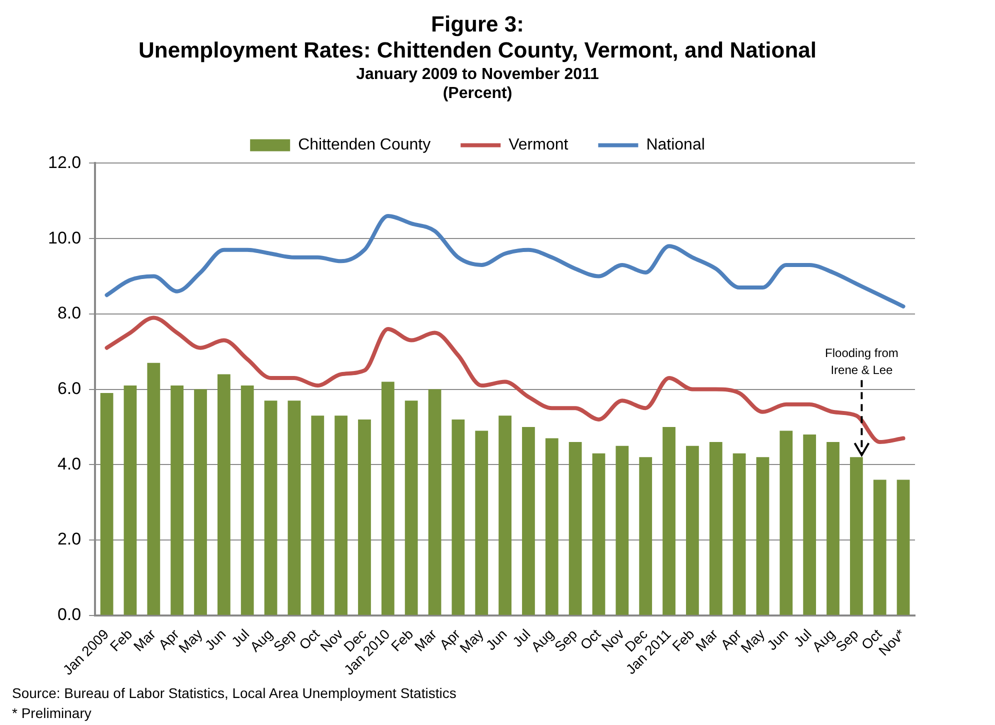  I want to click on source-note: Source: Bureau of Labor Statistics, Local Area Unemployment Statistics, so click(234, 693).